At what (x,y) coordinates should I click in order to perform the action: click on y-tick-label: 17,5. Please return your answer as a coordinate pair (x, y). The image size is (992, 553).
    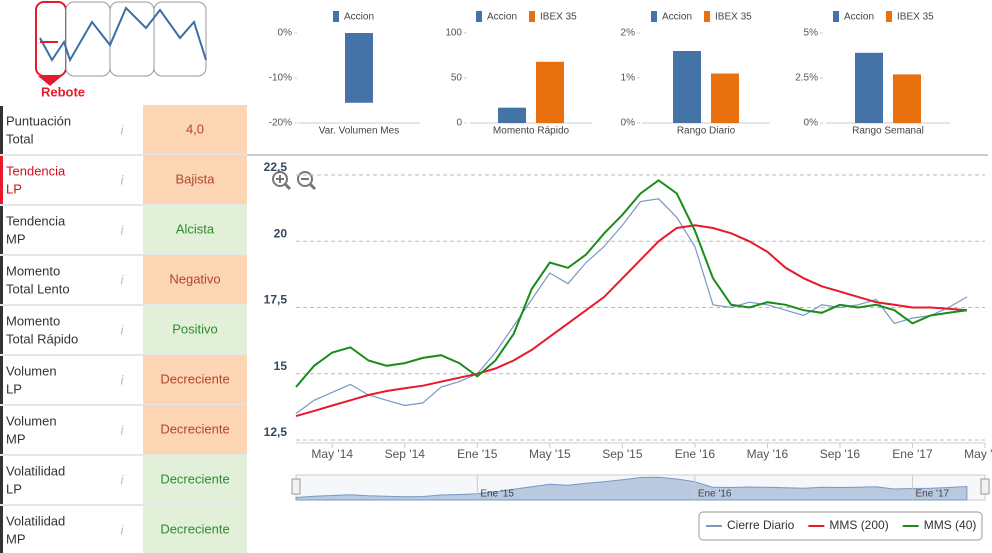
    Looking at the image, I should click on (276, 300).